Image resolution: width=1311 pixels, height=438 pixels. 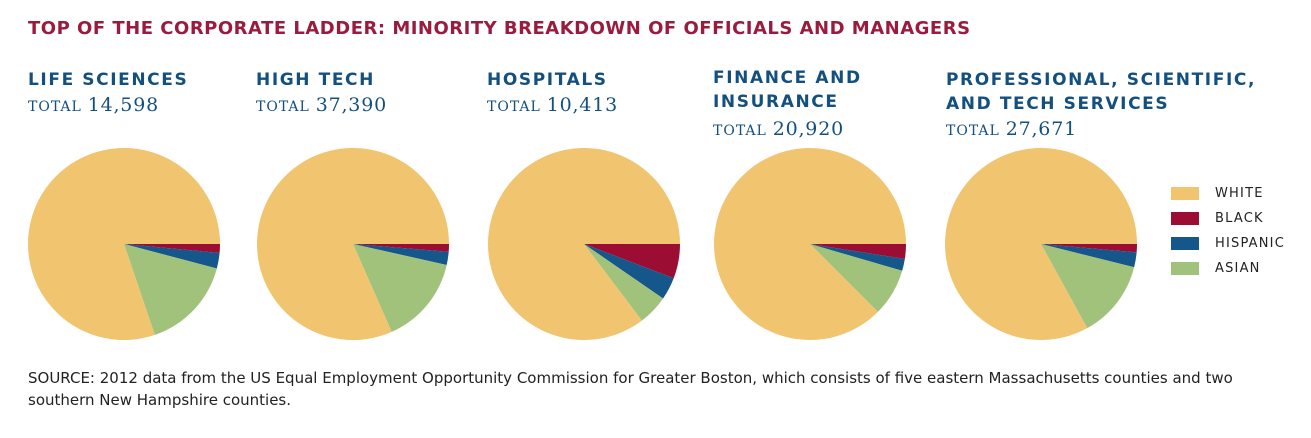 I want to click on pie-title-finance-insurance: FINANCE AND INSURANCE, so click(x=787, y=90).